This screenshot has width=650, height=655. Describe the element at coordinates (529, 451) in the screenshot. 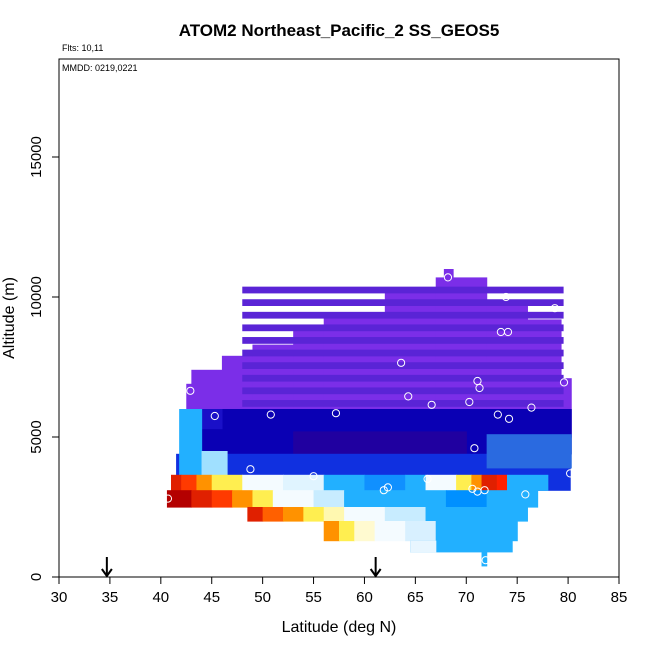

I see `blue-cell` at that location.